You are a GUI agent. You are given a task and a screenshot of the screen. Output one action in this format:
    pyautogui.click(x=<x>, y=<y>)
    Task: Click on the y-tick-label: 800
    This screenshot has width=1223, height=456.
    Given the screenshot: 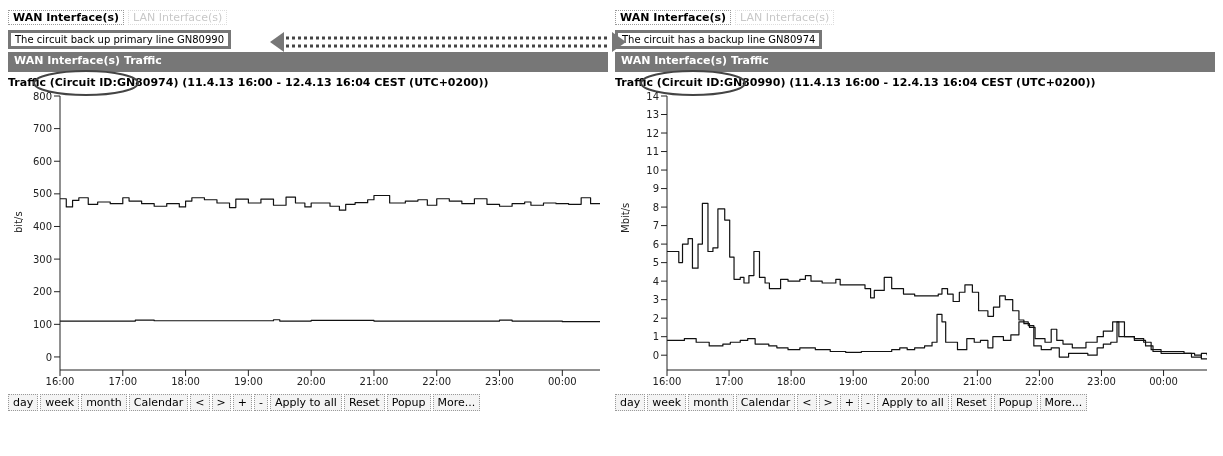 What is the action you would take?
    pyautogui.click(x=42, y=96)
    